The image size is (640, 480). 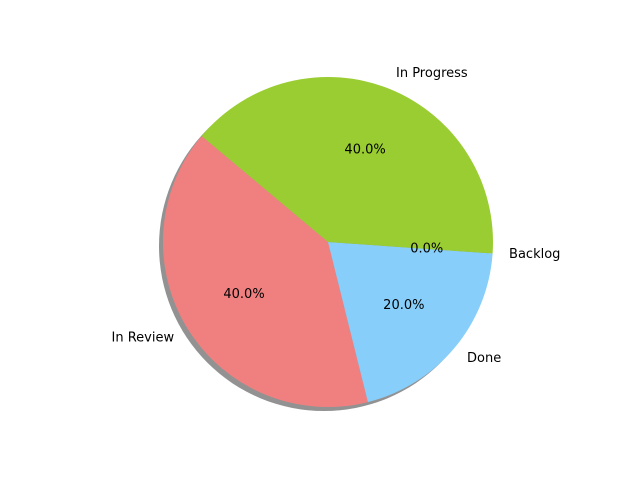 I want to click on pie-slice-done, so click(x=410, y=322).